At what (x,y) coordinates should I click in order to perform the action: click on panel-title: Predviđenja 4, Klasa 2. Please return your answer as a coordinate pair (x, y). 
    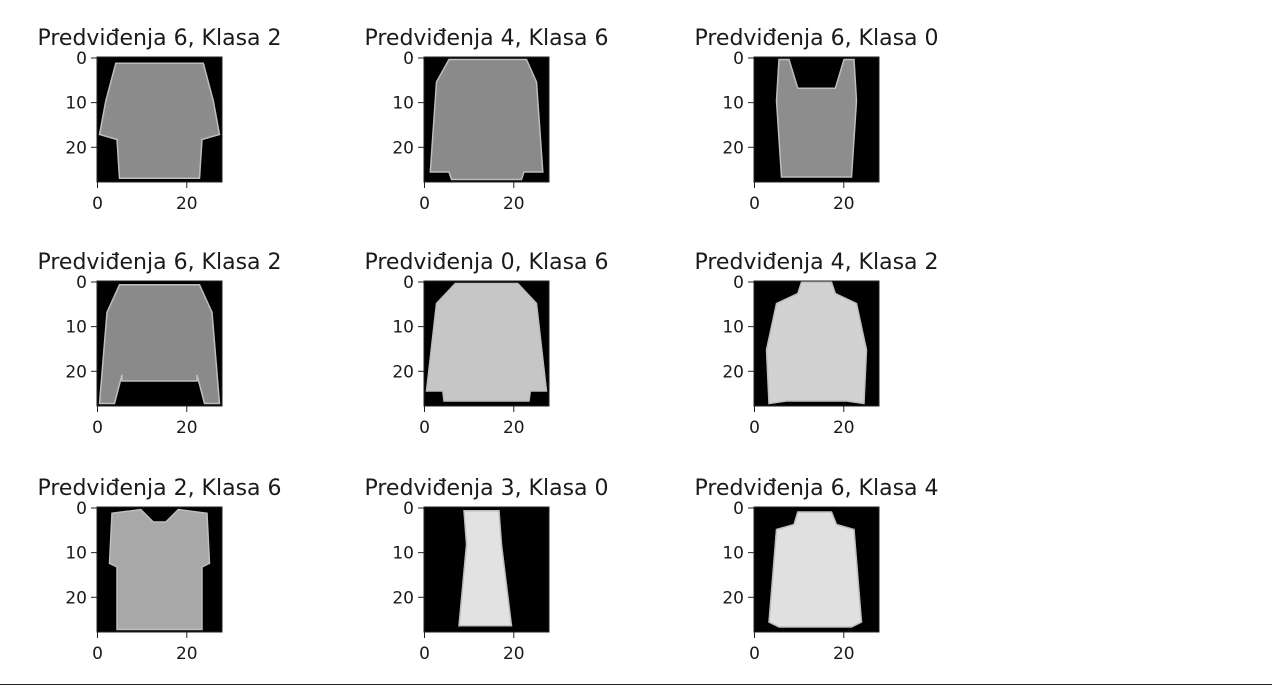
    Looking at the image, I should click on (816, 262).